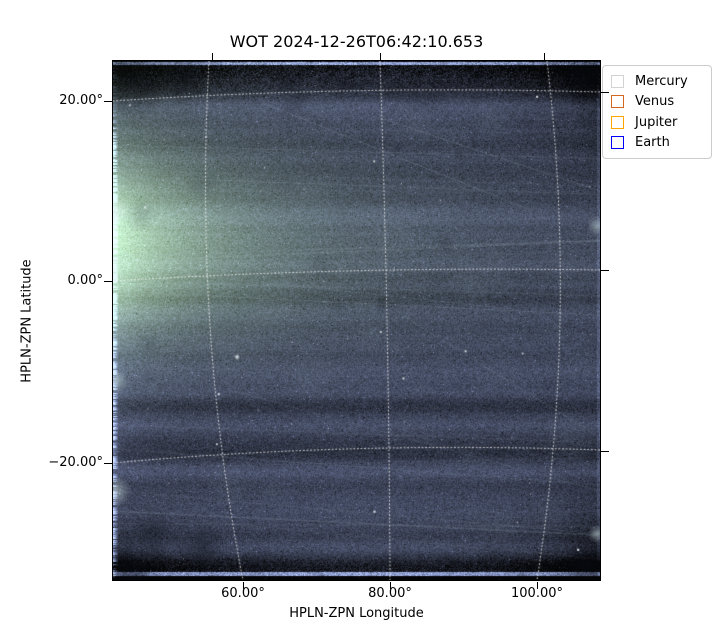 This screenshot has height=640, width=720. I want to click on plot-title: WOT 2024-12-26T06:42:10.653, so click(356, 41).